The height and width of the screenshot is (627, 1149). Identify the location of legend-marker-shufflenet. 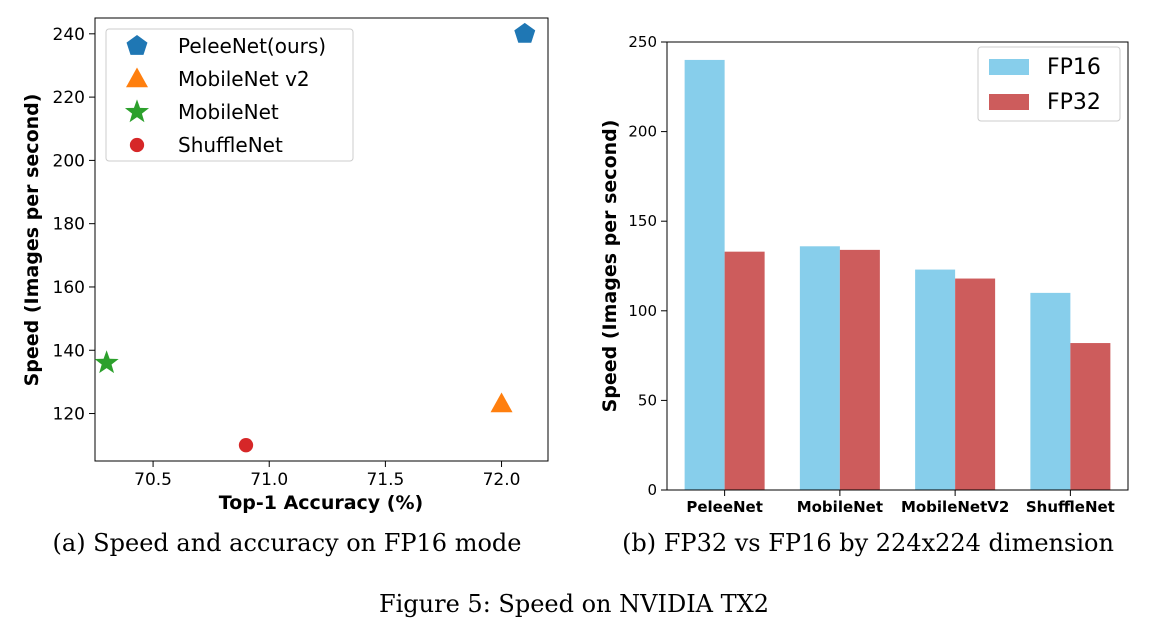
(137, 145).